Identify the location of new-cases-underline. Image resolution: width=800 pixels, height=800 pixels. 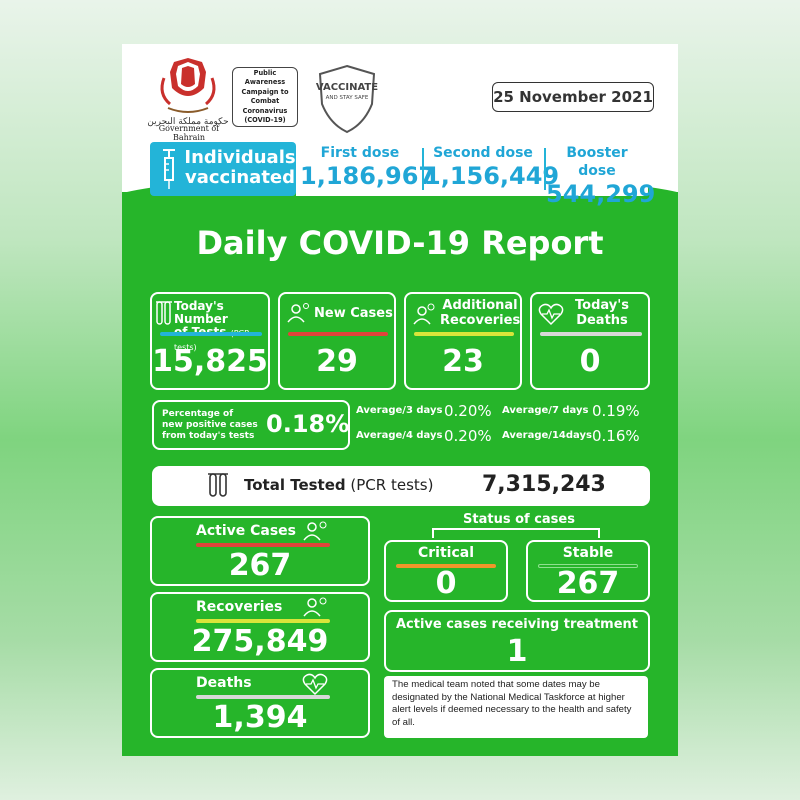
(338, 334).